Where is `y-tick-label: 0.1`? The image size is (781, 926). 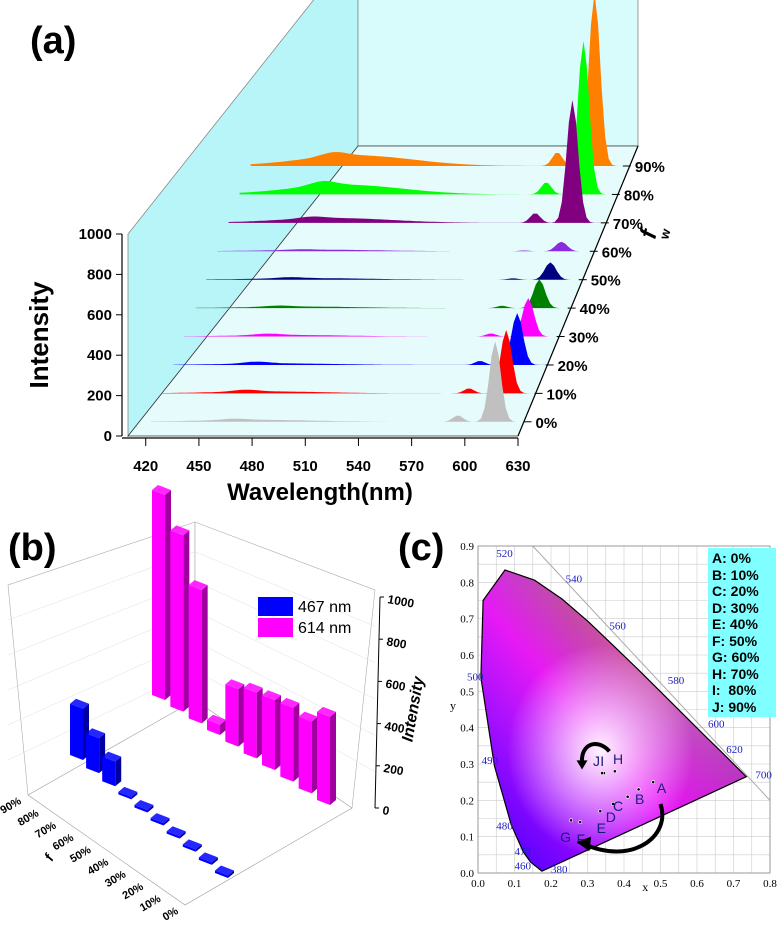 y-tick-label: 0.1 is located at coordinates (467, 838).